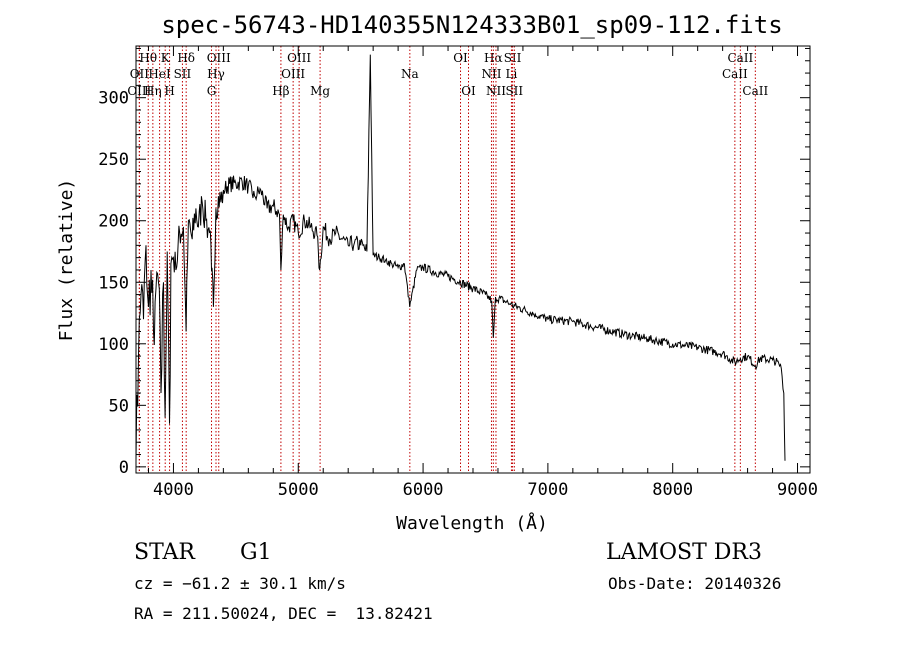 Image resolution: width=900 pixels, height=649 pixels. Describe the element at coordinates (514, 91) in the screenshot. I see `marker-label-24: SII` at that location.